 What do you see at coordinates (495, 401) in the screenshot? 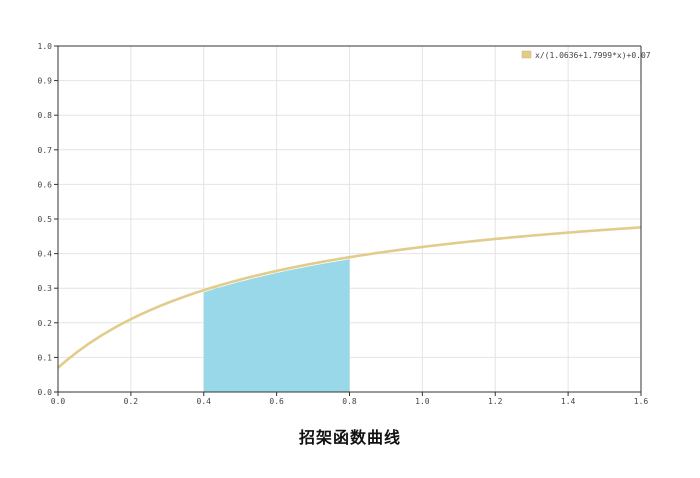
I see `x-tick-label: 1.2` at bounding box center [495, 401].